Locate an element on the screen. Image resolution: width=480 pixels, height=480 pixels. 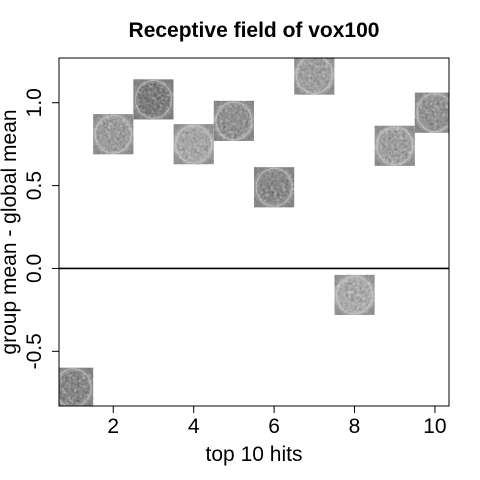
x-axis-label: top 10 hits is located at coordinates (254, 454).